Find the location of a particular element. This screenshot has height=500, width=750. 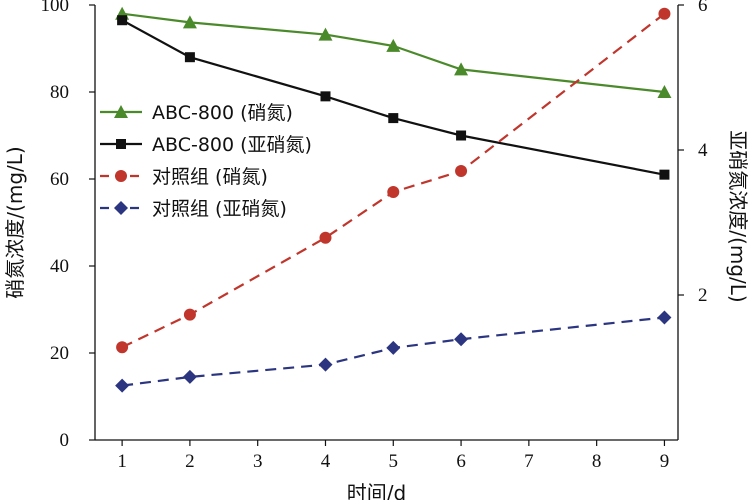

x-tick-label: 9 is located at coordinates (665, 461).